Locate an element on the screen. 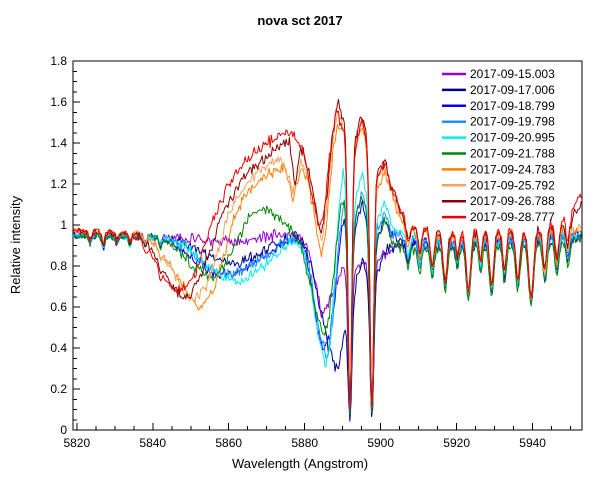 This screenshot has width=600, height=500. legend-label: 2017-09-15.003 is located at coordinates (512, 74).